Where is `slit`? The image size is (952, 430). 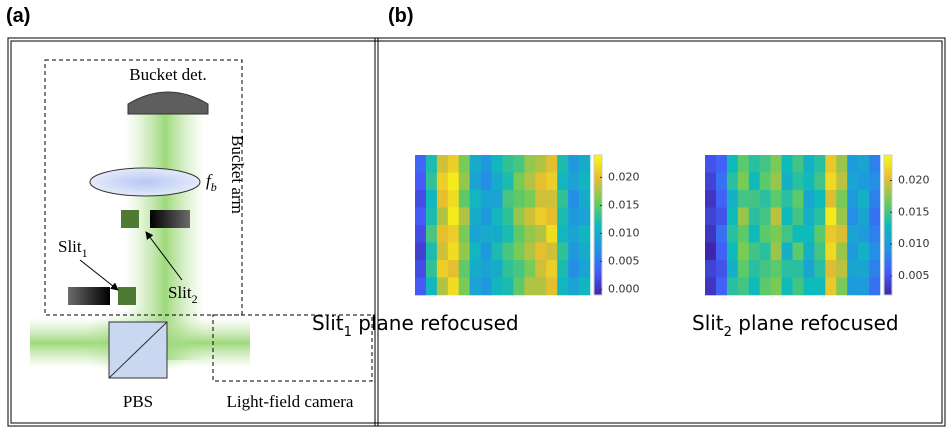
slit is located at coordinates (130, 219).